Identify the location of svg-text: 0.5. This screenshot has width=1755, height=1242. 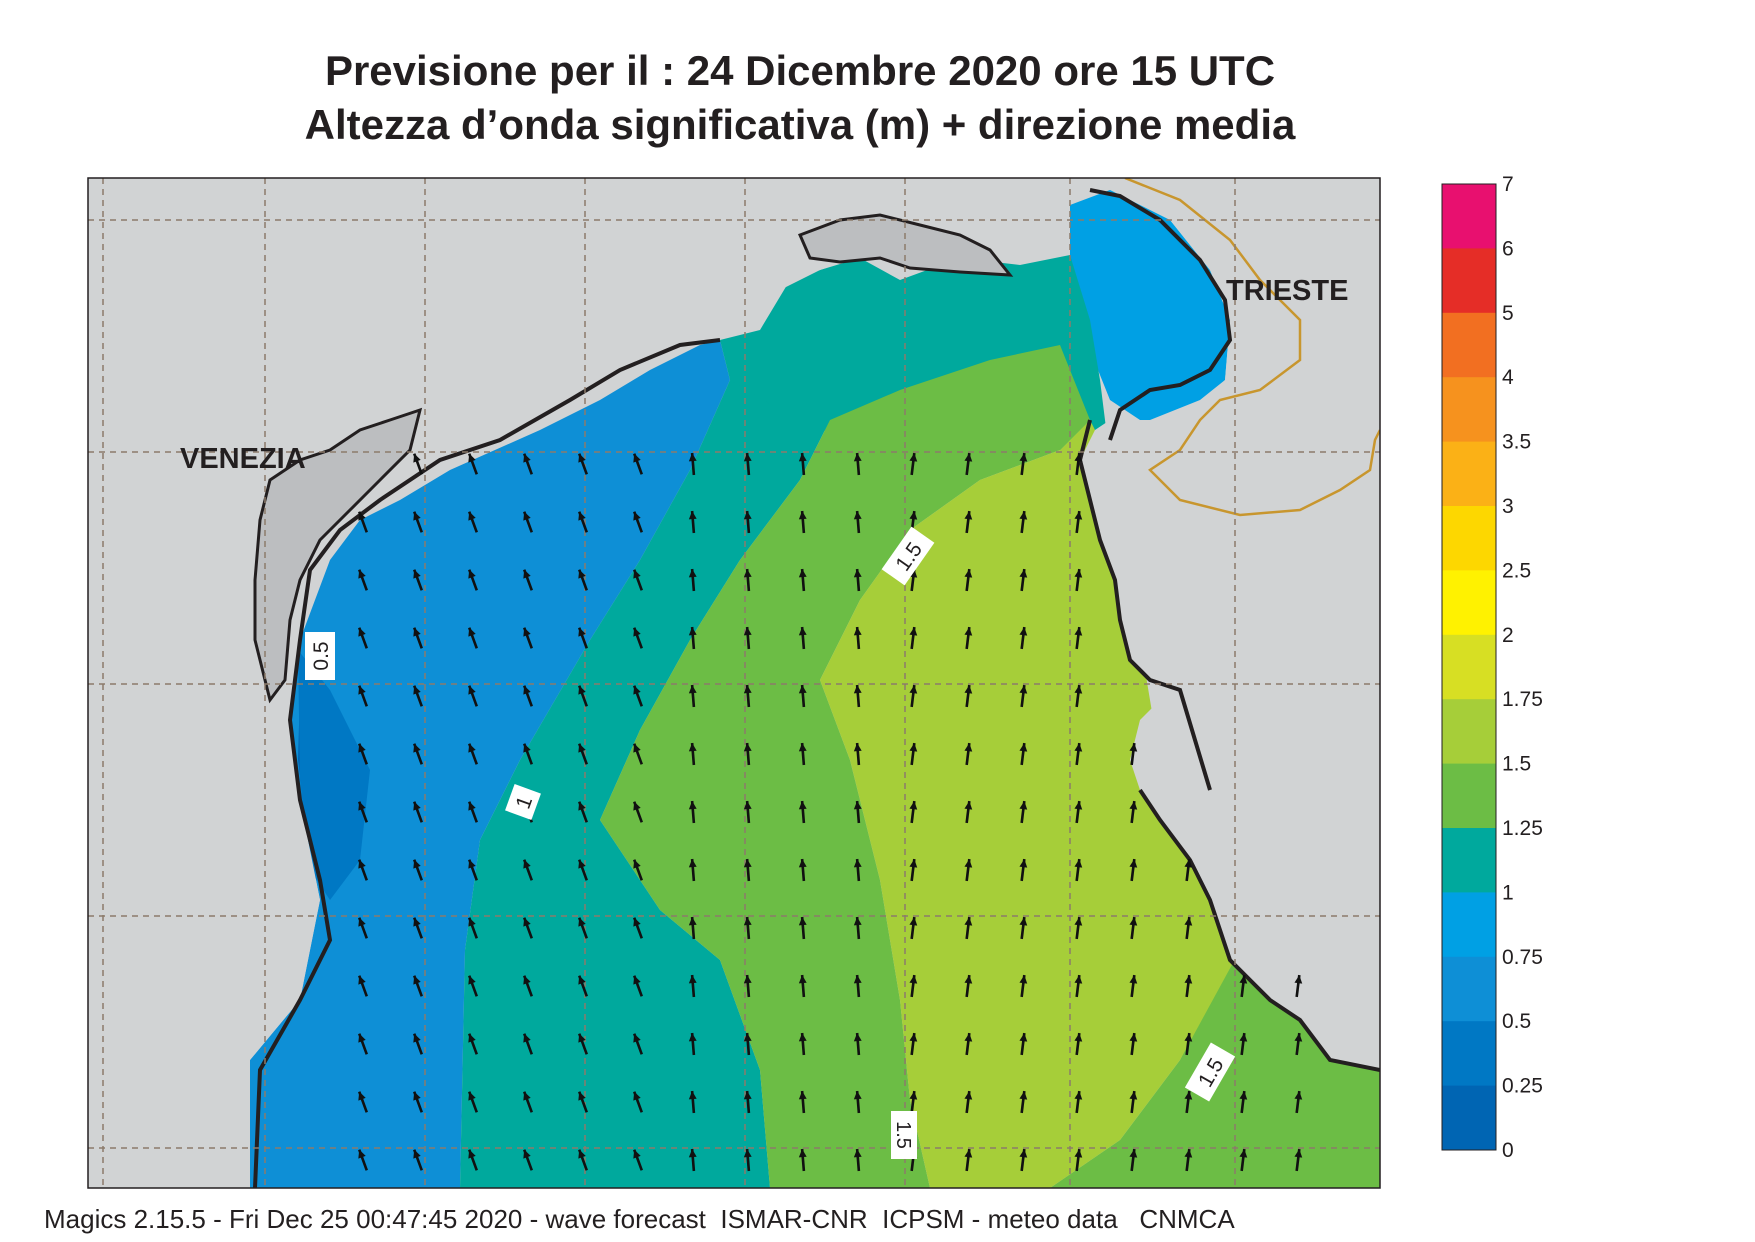
(321, 655).